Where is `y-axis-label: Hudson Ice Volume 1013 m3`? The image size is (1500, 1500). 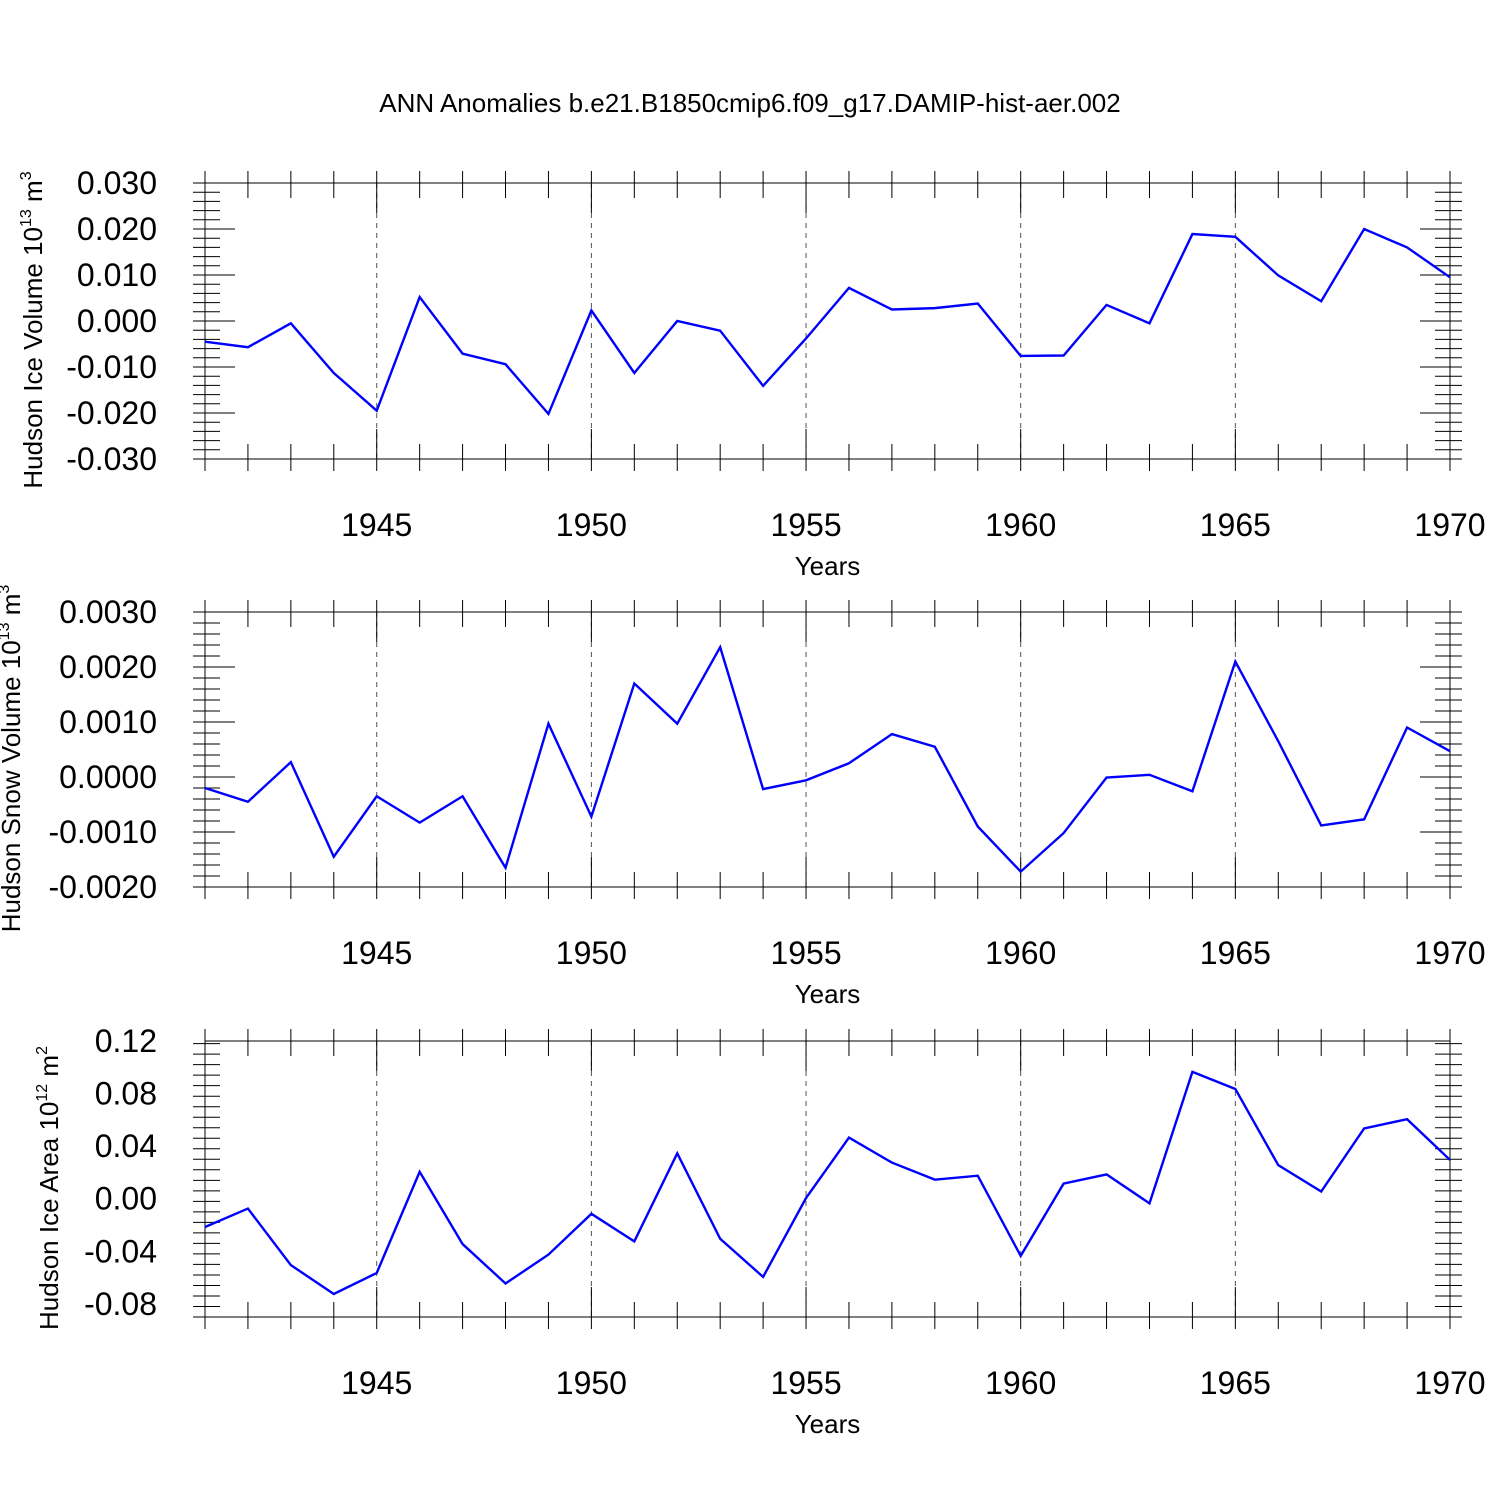
y-axis-label: Hudson Ice Volume 1013 m3 is located at coordinates (33, 329).